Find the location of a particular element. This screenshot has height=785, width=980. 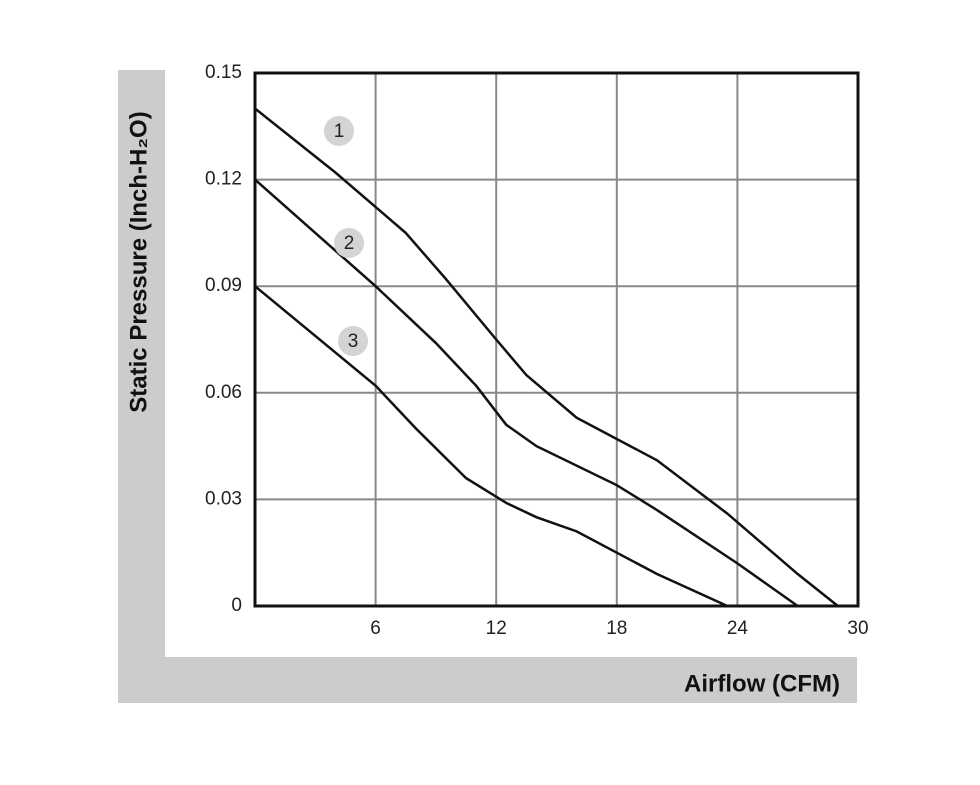

x-tick-label: 6 is located at coordinates (375, 628).